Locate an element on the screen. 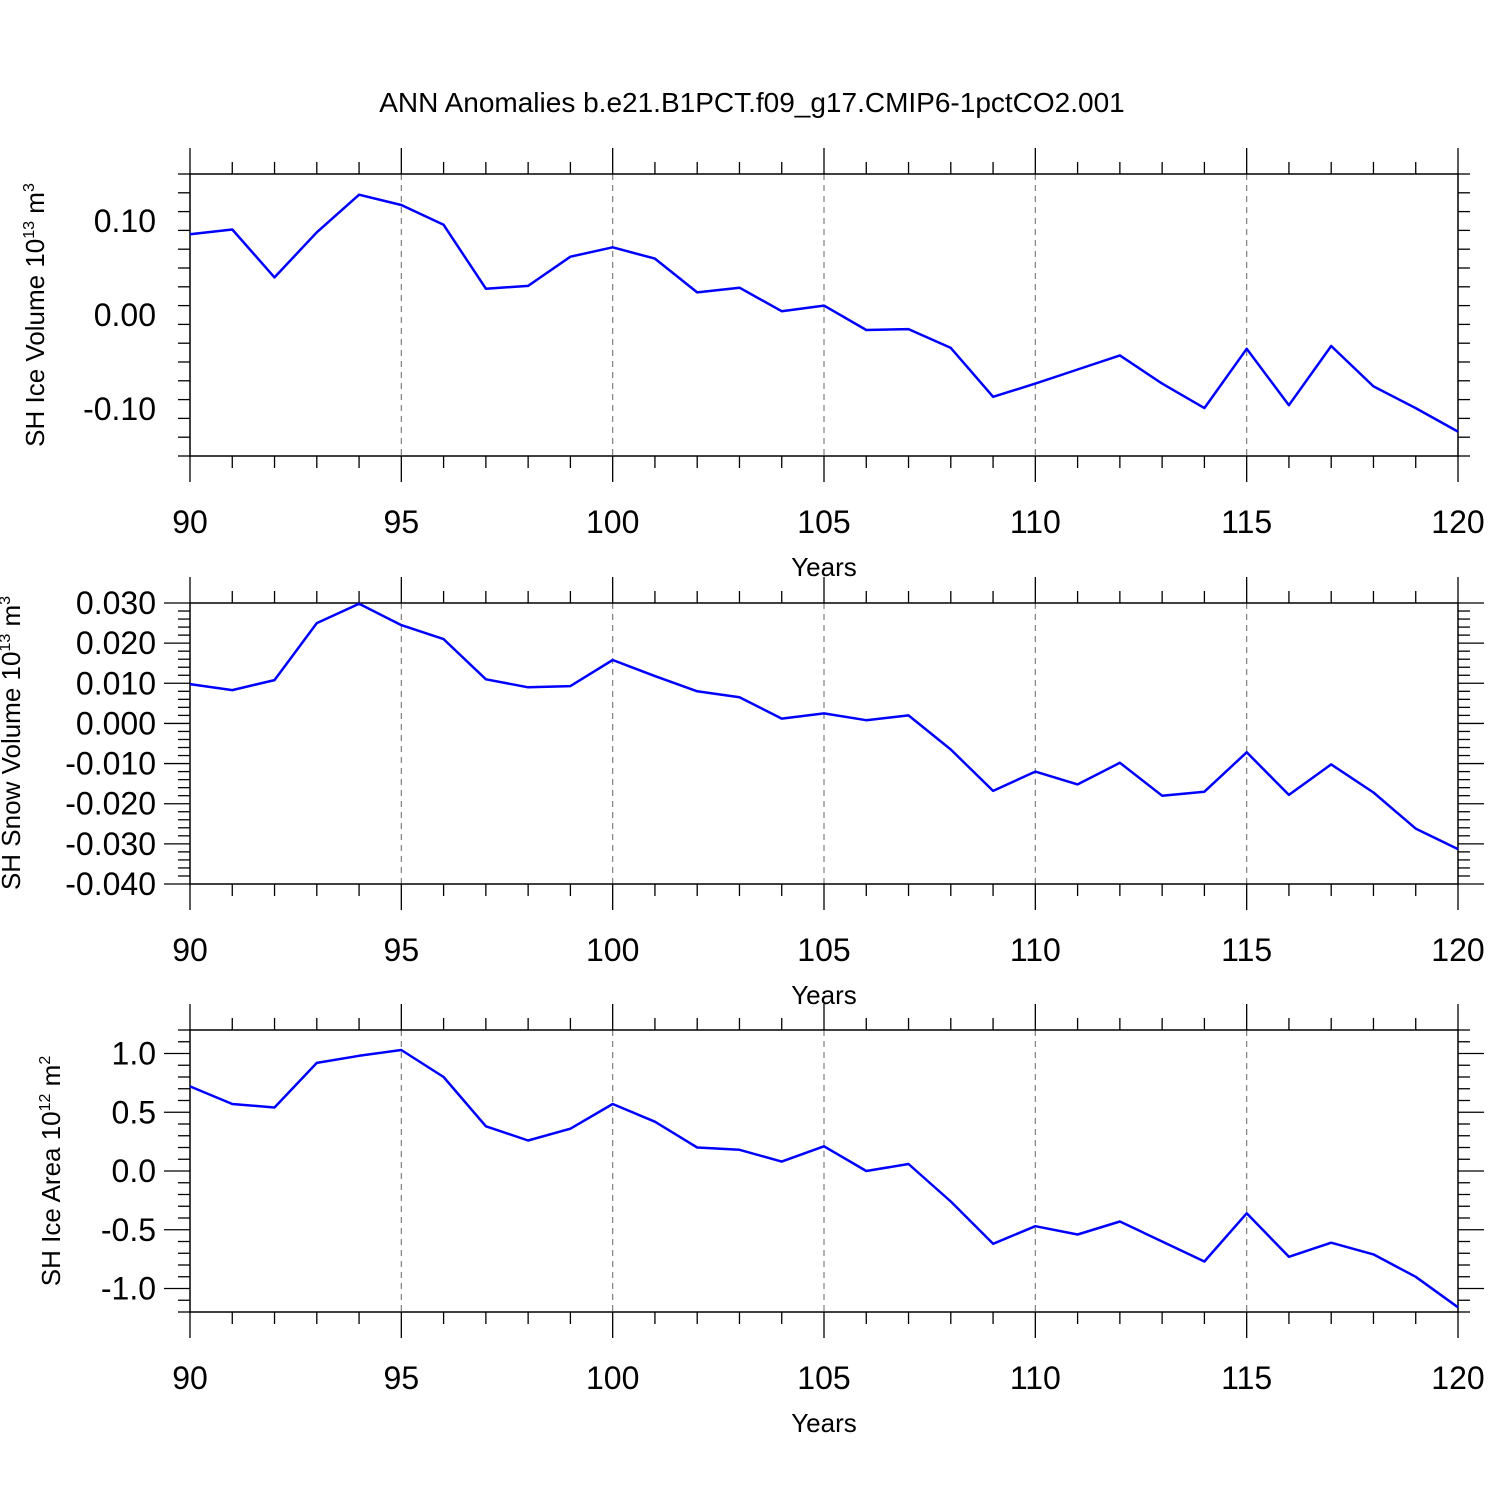 This screenshot has width=1500, height=1500. y-tick-label: -0.010 is located at coordinates (110, 764).